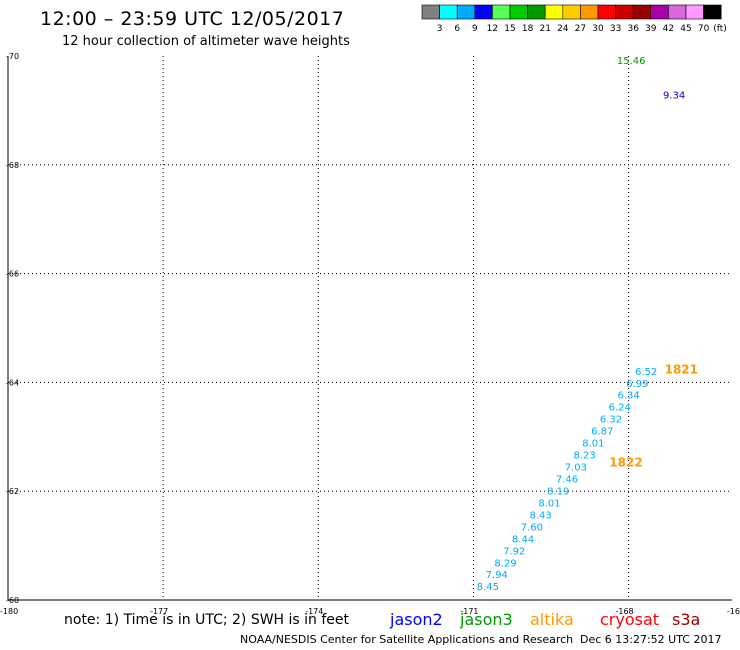 Image resolution: width=740 pixels, height=650 pixels. I want to click on swh-value-label: 7.60, so click(532, 527).